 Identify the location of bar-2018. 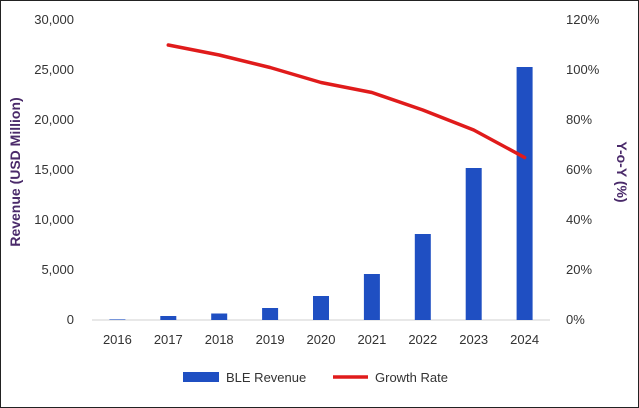
(219, 316).